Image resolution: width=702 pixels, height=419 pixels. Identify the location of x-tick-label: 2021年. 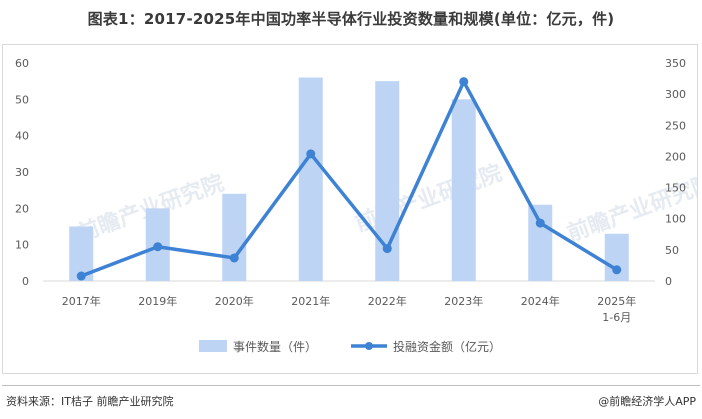
(310, 301).